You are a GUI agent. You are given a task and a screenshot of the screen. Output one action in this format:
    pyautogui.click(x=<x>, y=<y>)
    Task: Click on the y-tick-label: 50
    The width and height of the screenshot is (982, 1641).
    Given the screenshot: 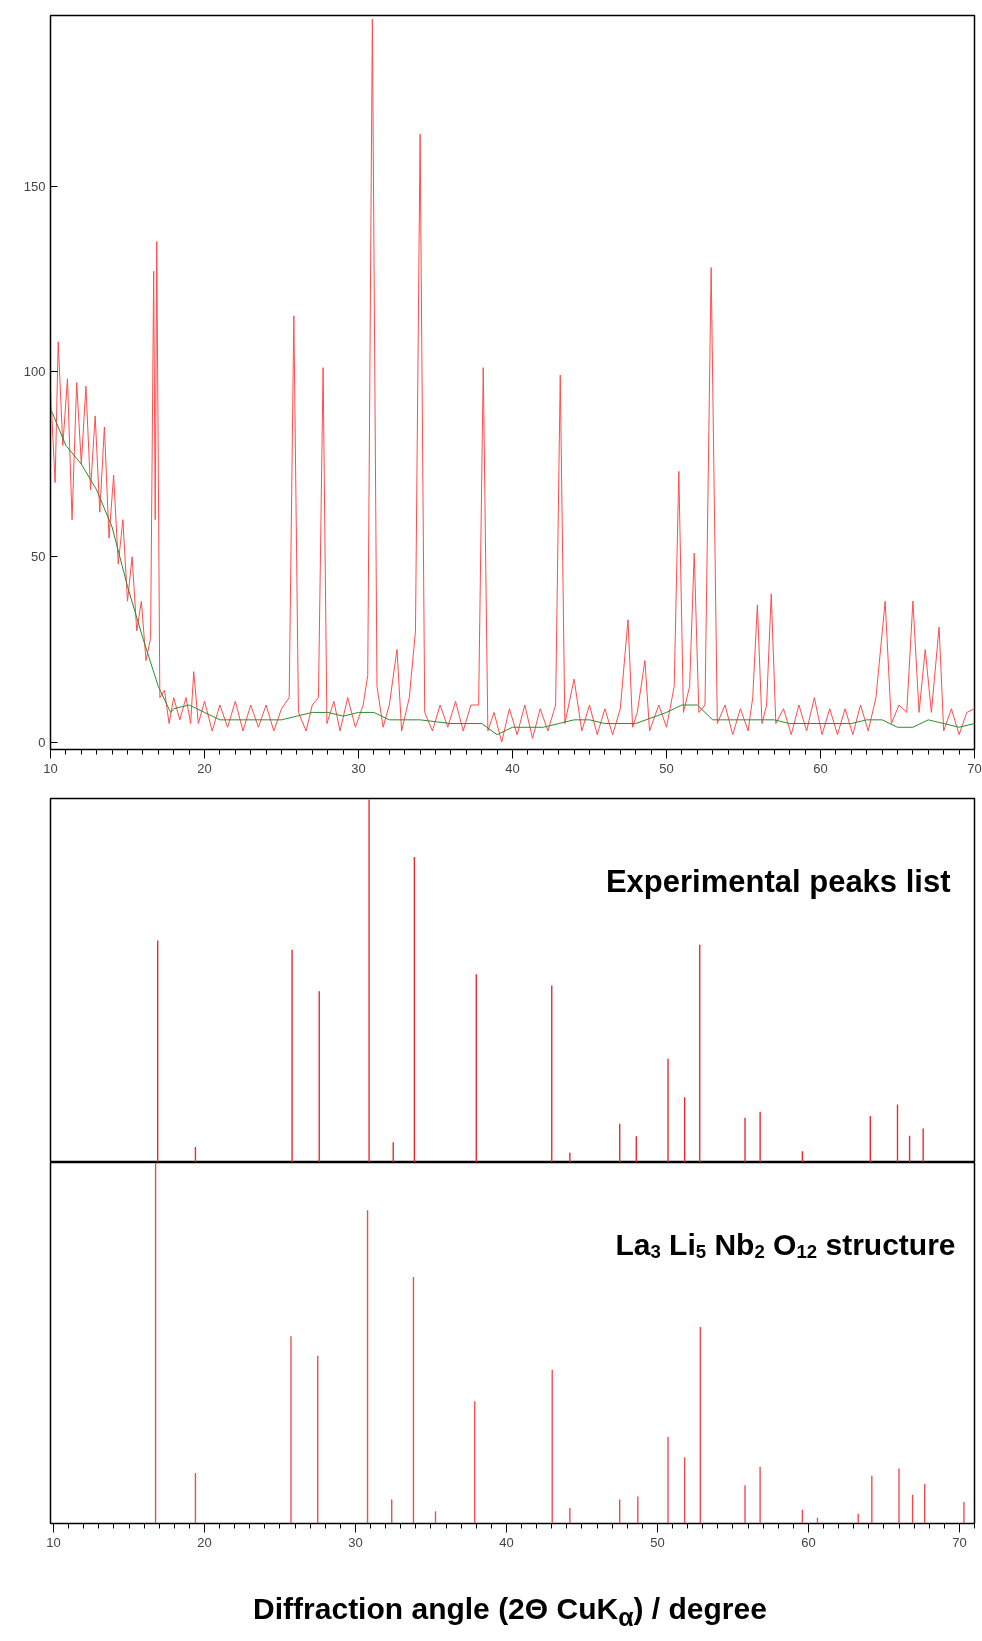 What is the action you would take?
    pyautogui.click(x=38, y=557)
    